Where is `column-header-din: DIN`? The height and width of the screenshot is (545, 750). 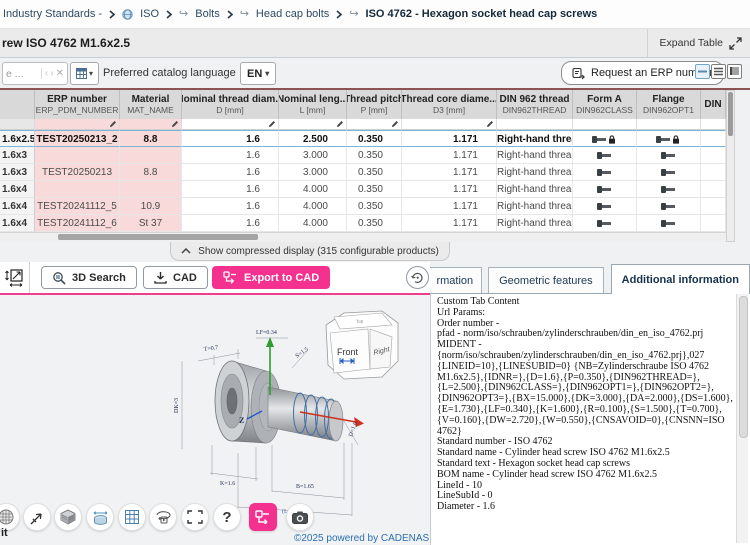 column-header-din: DIN is located at coordinates (713, 104).